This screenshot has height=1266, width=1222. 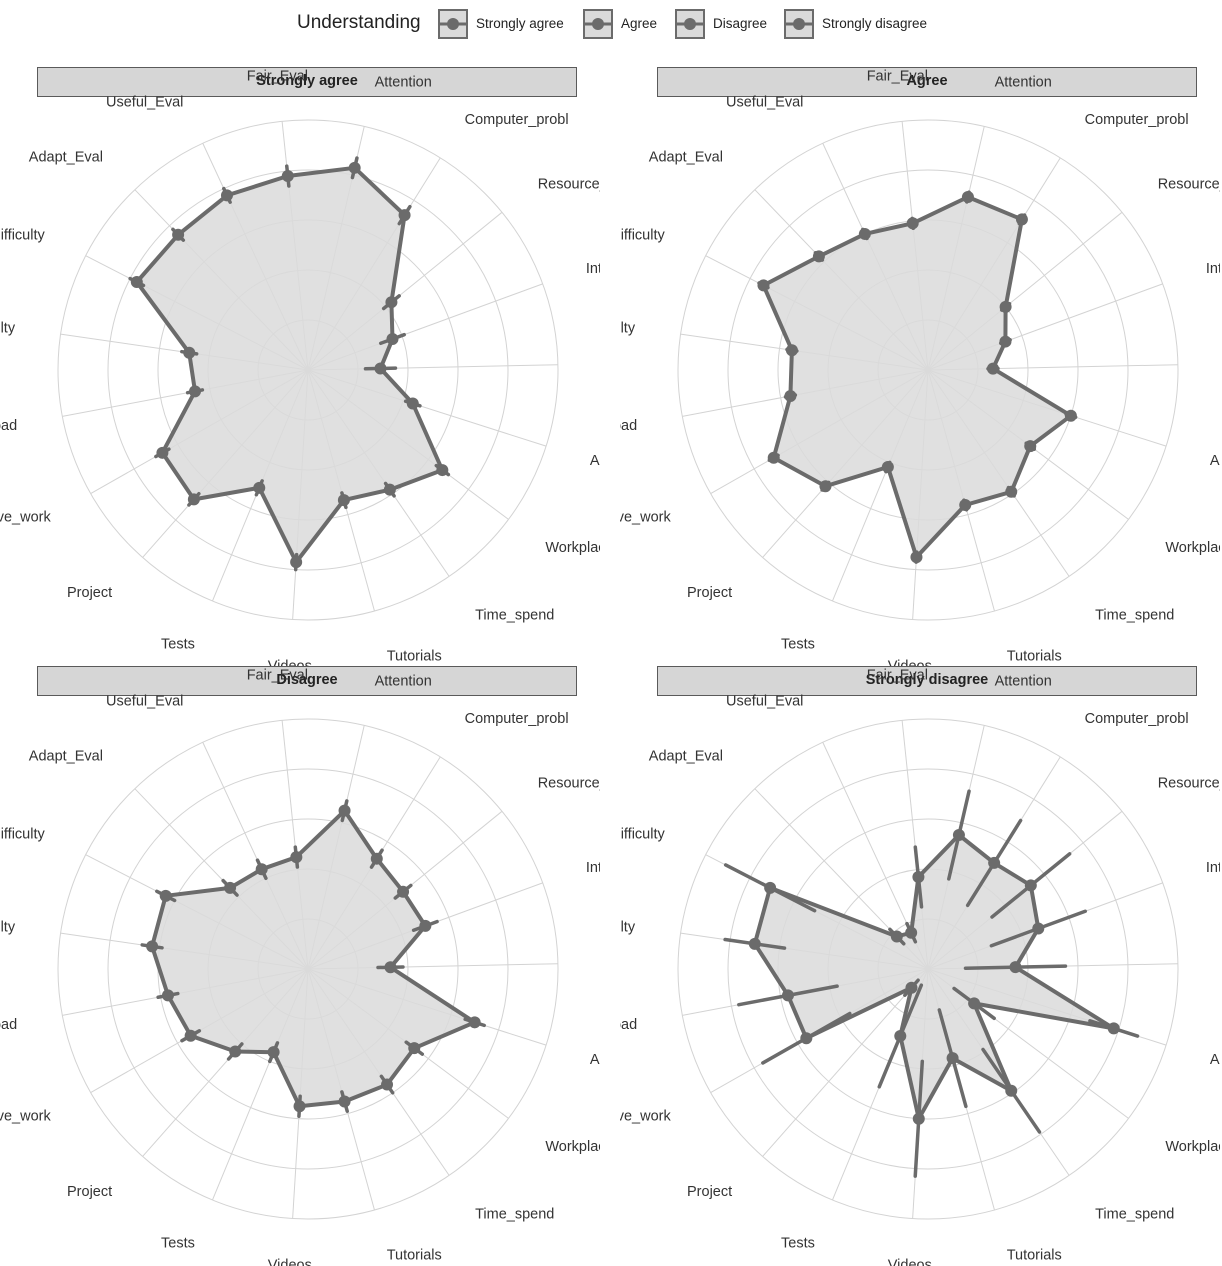 What do you see at coordinates (414, 1255) in the screenshot?
I see `axis-label: Tutorials` at bounding box center [414, 1255].